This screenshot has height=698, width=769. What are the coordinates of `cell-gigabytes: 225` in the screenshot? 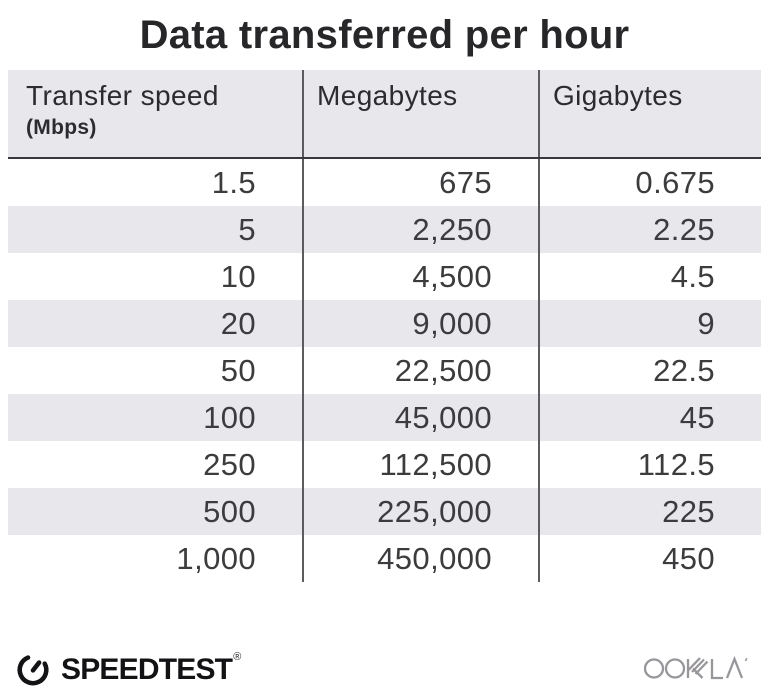 It's located at (649, 511).